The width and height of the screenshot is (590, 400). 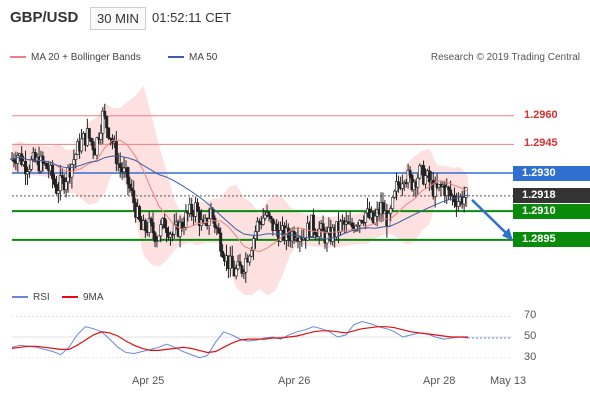 I want to click on level-tag-1.2918: 1.2918, so click(x=551, y=196).